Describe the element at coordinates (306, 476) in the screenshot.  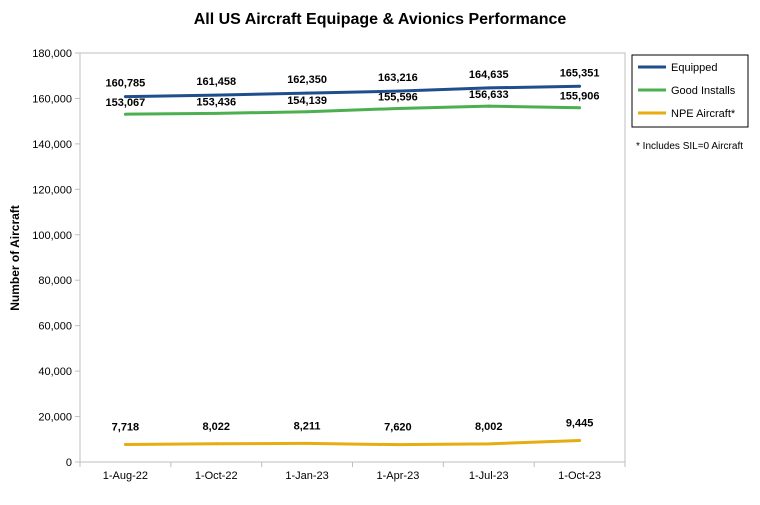
I see `x-tick-label: 1-Jan-23` at that location.